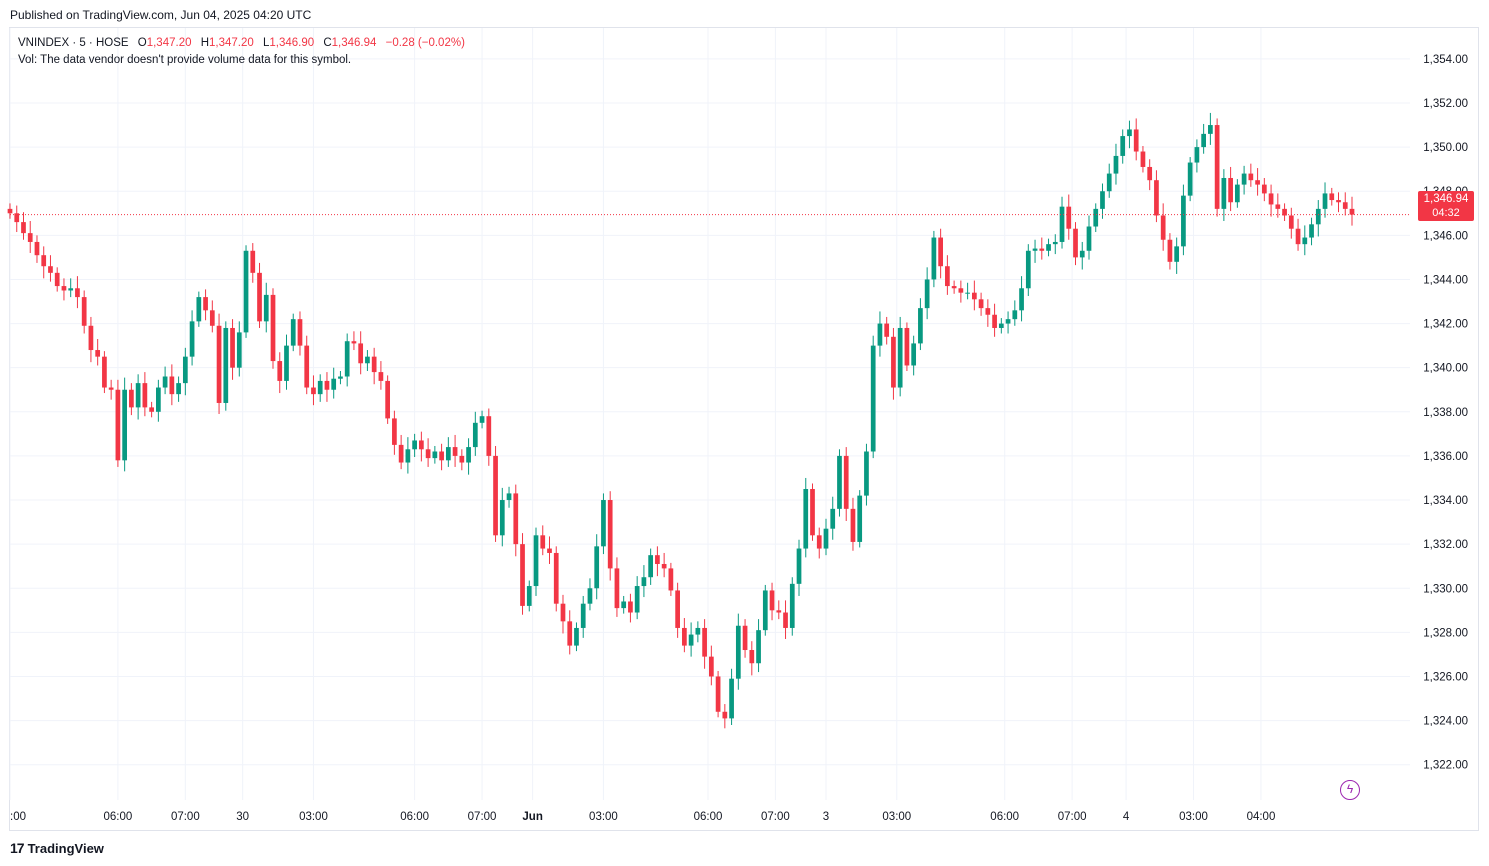 The height and width of the screenshot is (866, 1489). I want to click on x-tick-label: 07:00, so click(482, 817).